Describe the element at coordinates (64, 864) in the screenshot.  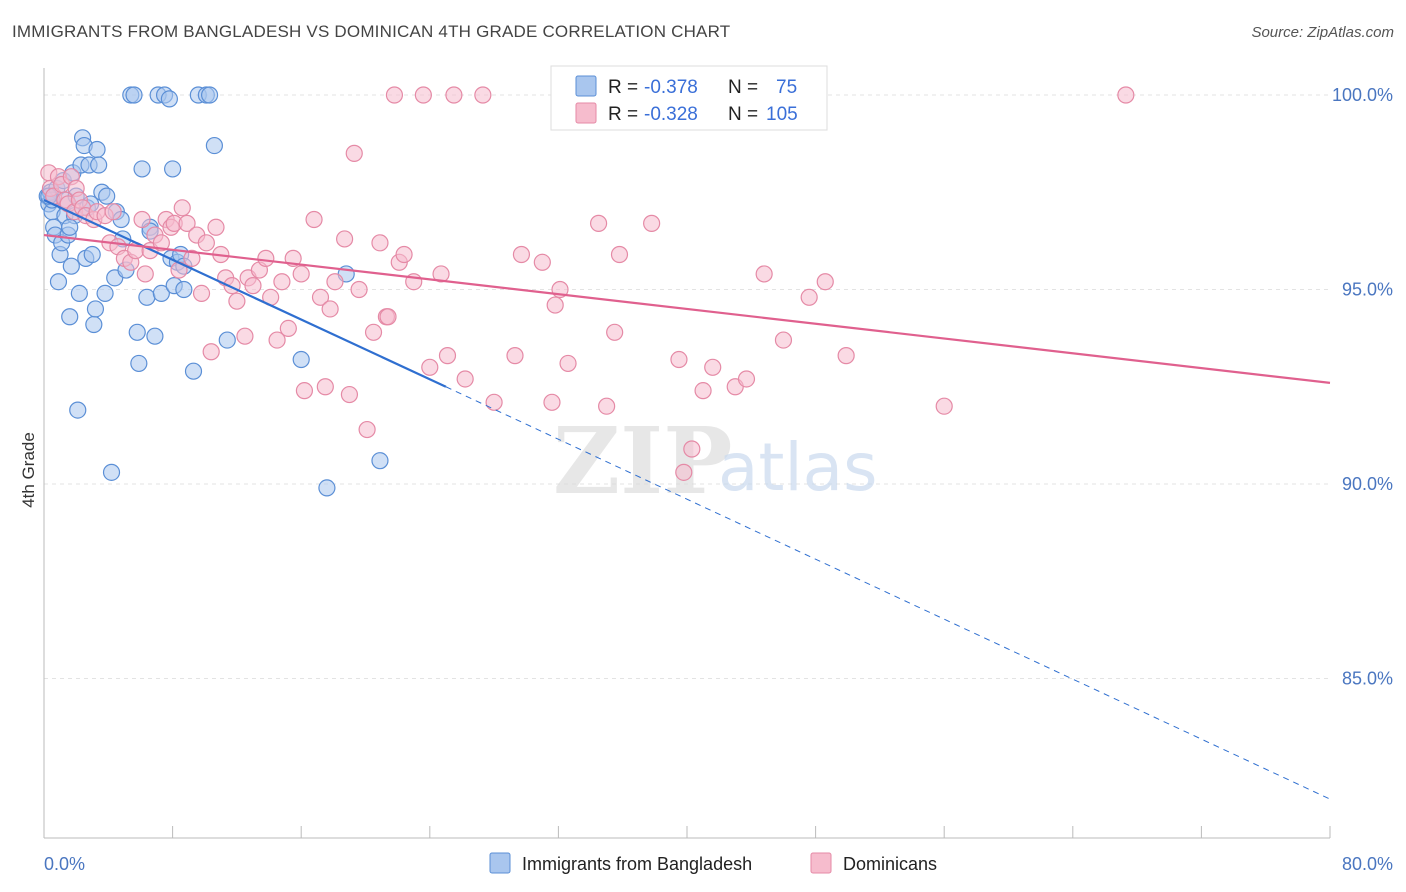
I see `x-tick-label-min: 0.0%` at that location.